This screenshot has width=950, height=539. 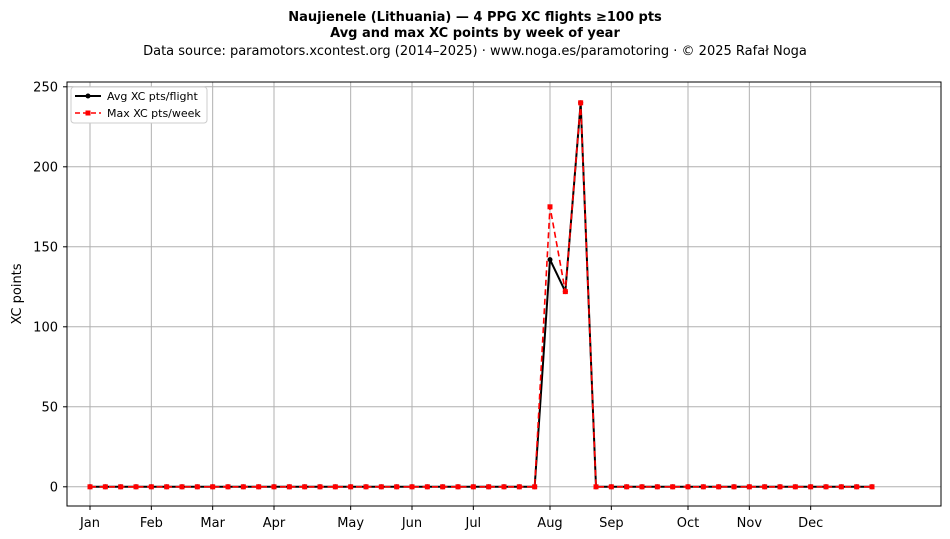 What do you see at coordinates (45, 327) in the screenshot?
I see `y-tick-label: 100` at bounding box center [45, 327].